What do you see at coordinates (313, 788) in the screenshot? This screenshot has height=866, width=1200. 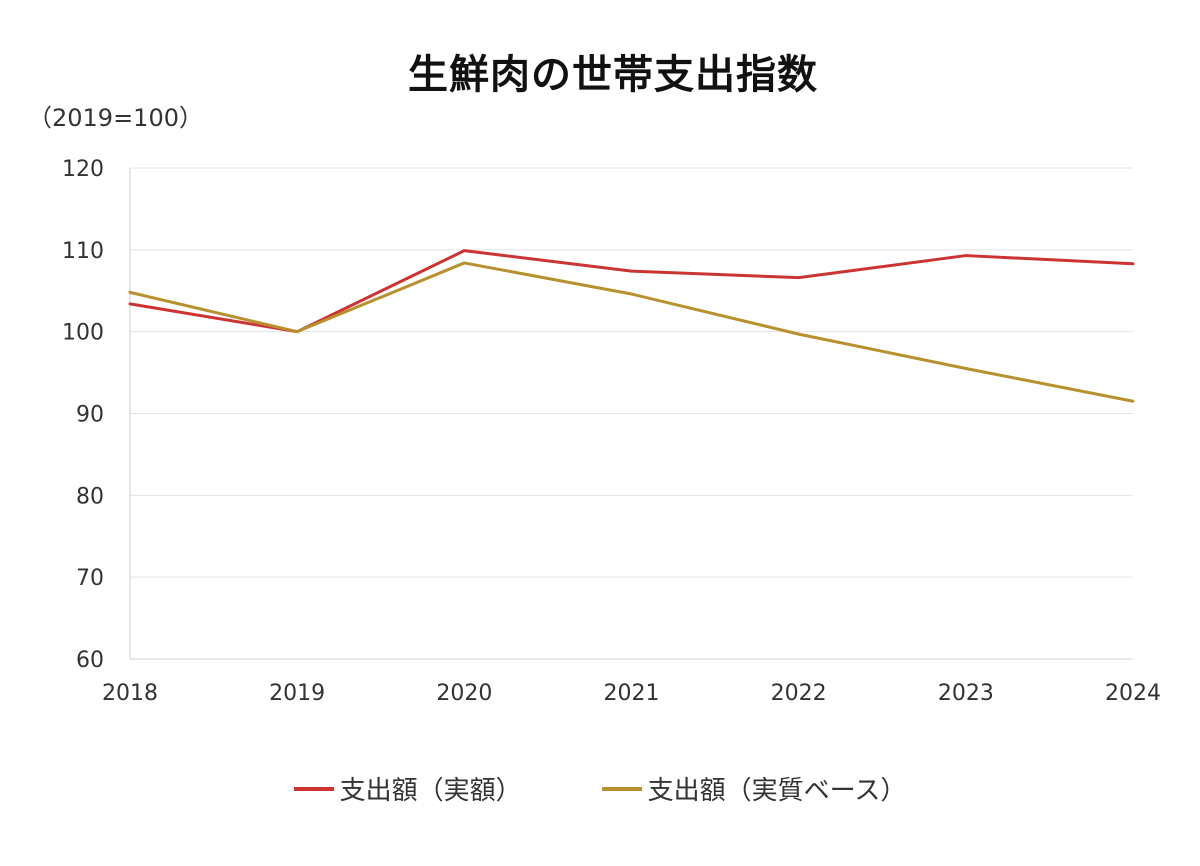 I see `legend-swatch-nominal` at bounding box center [313, 788].